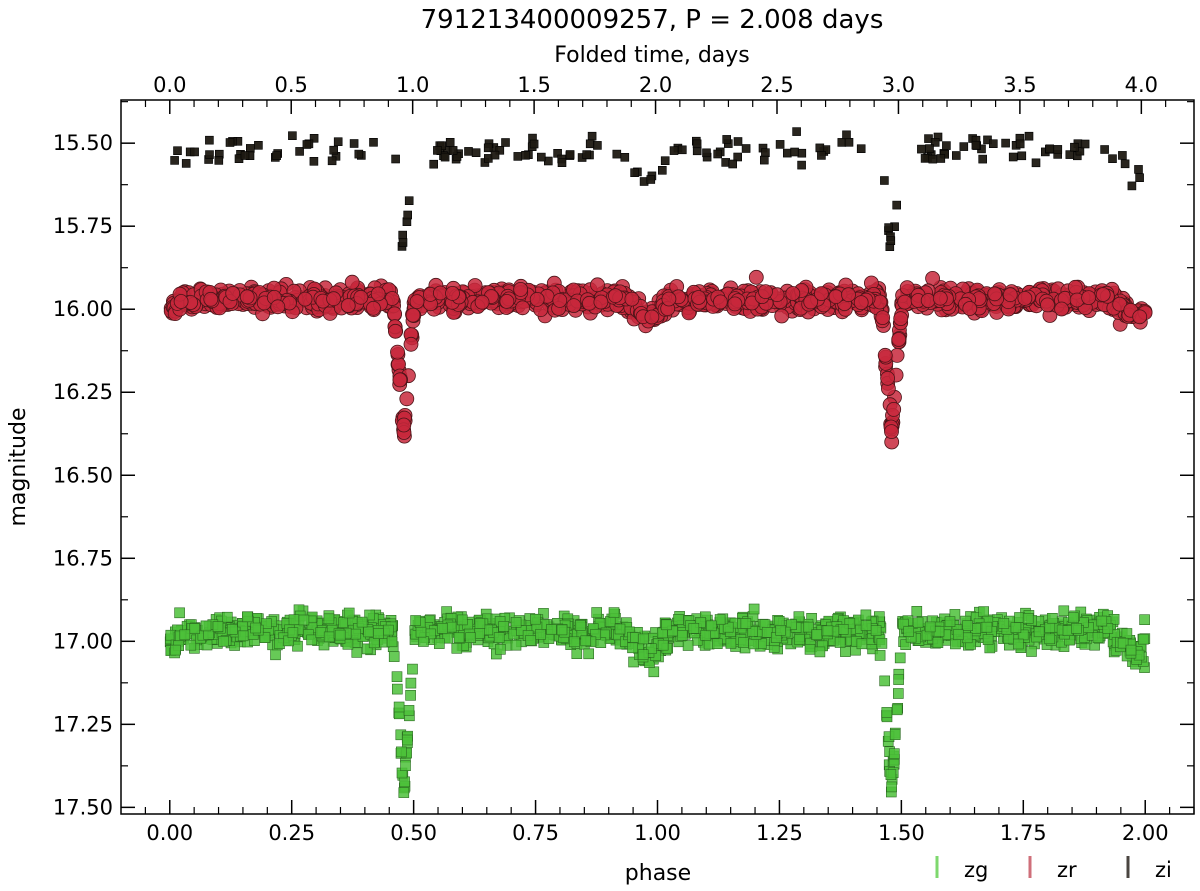 This screenshot has height=891, width=1200. Describe the element at coordinates (1023, 833) in the screenshot. I see `x-tick-label: 1.75` at that location.